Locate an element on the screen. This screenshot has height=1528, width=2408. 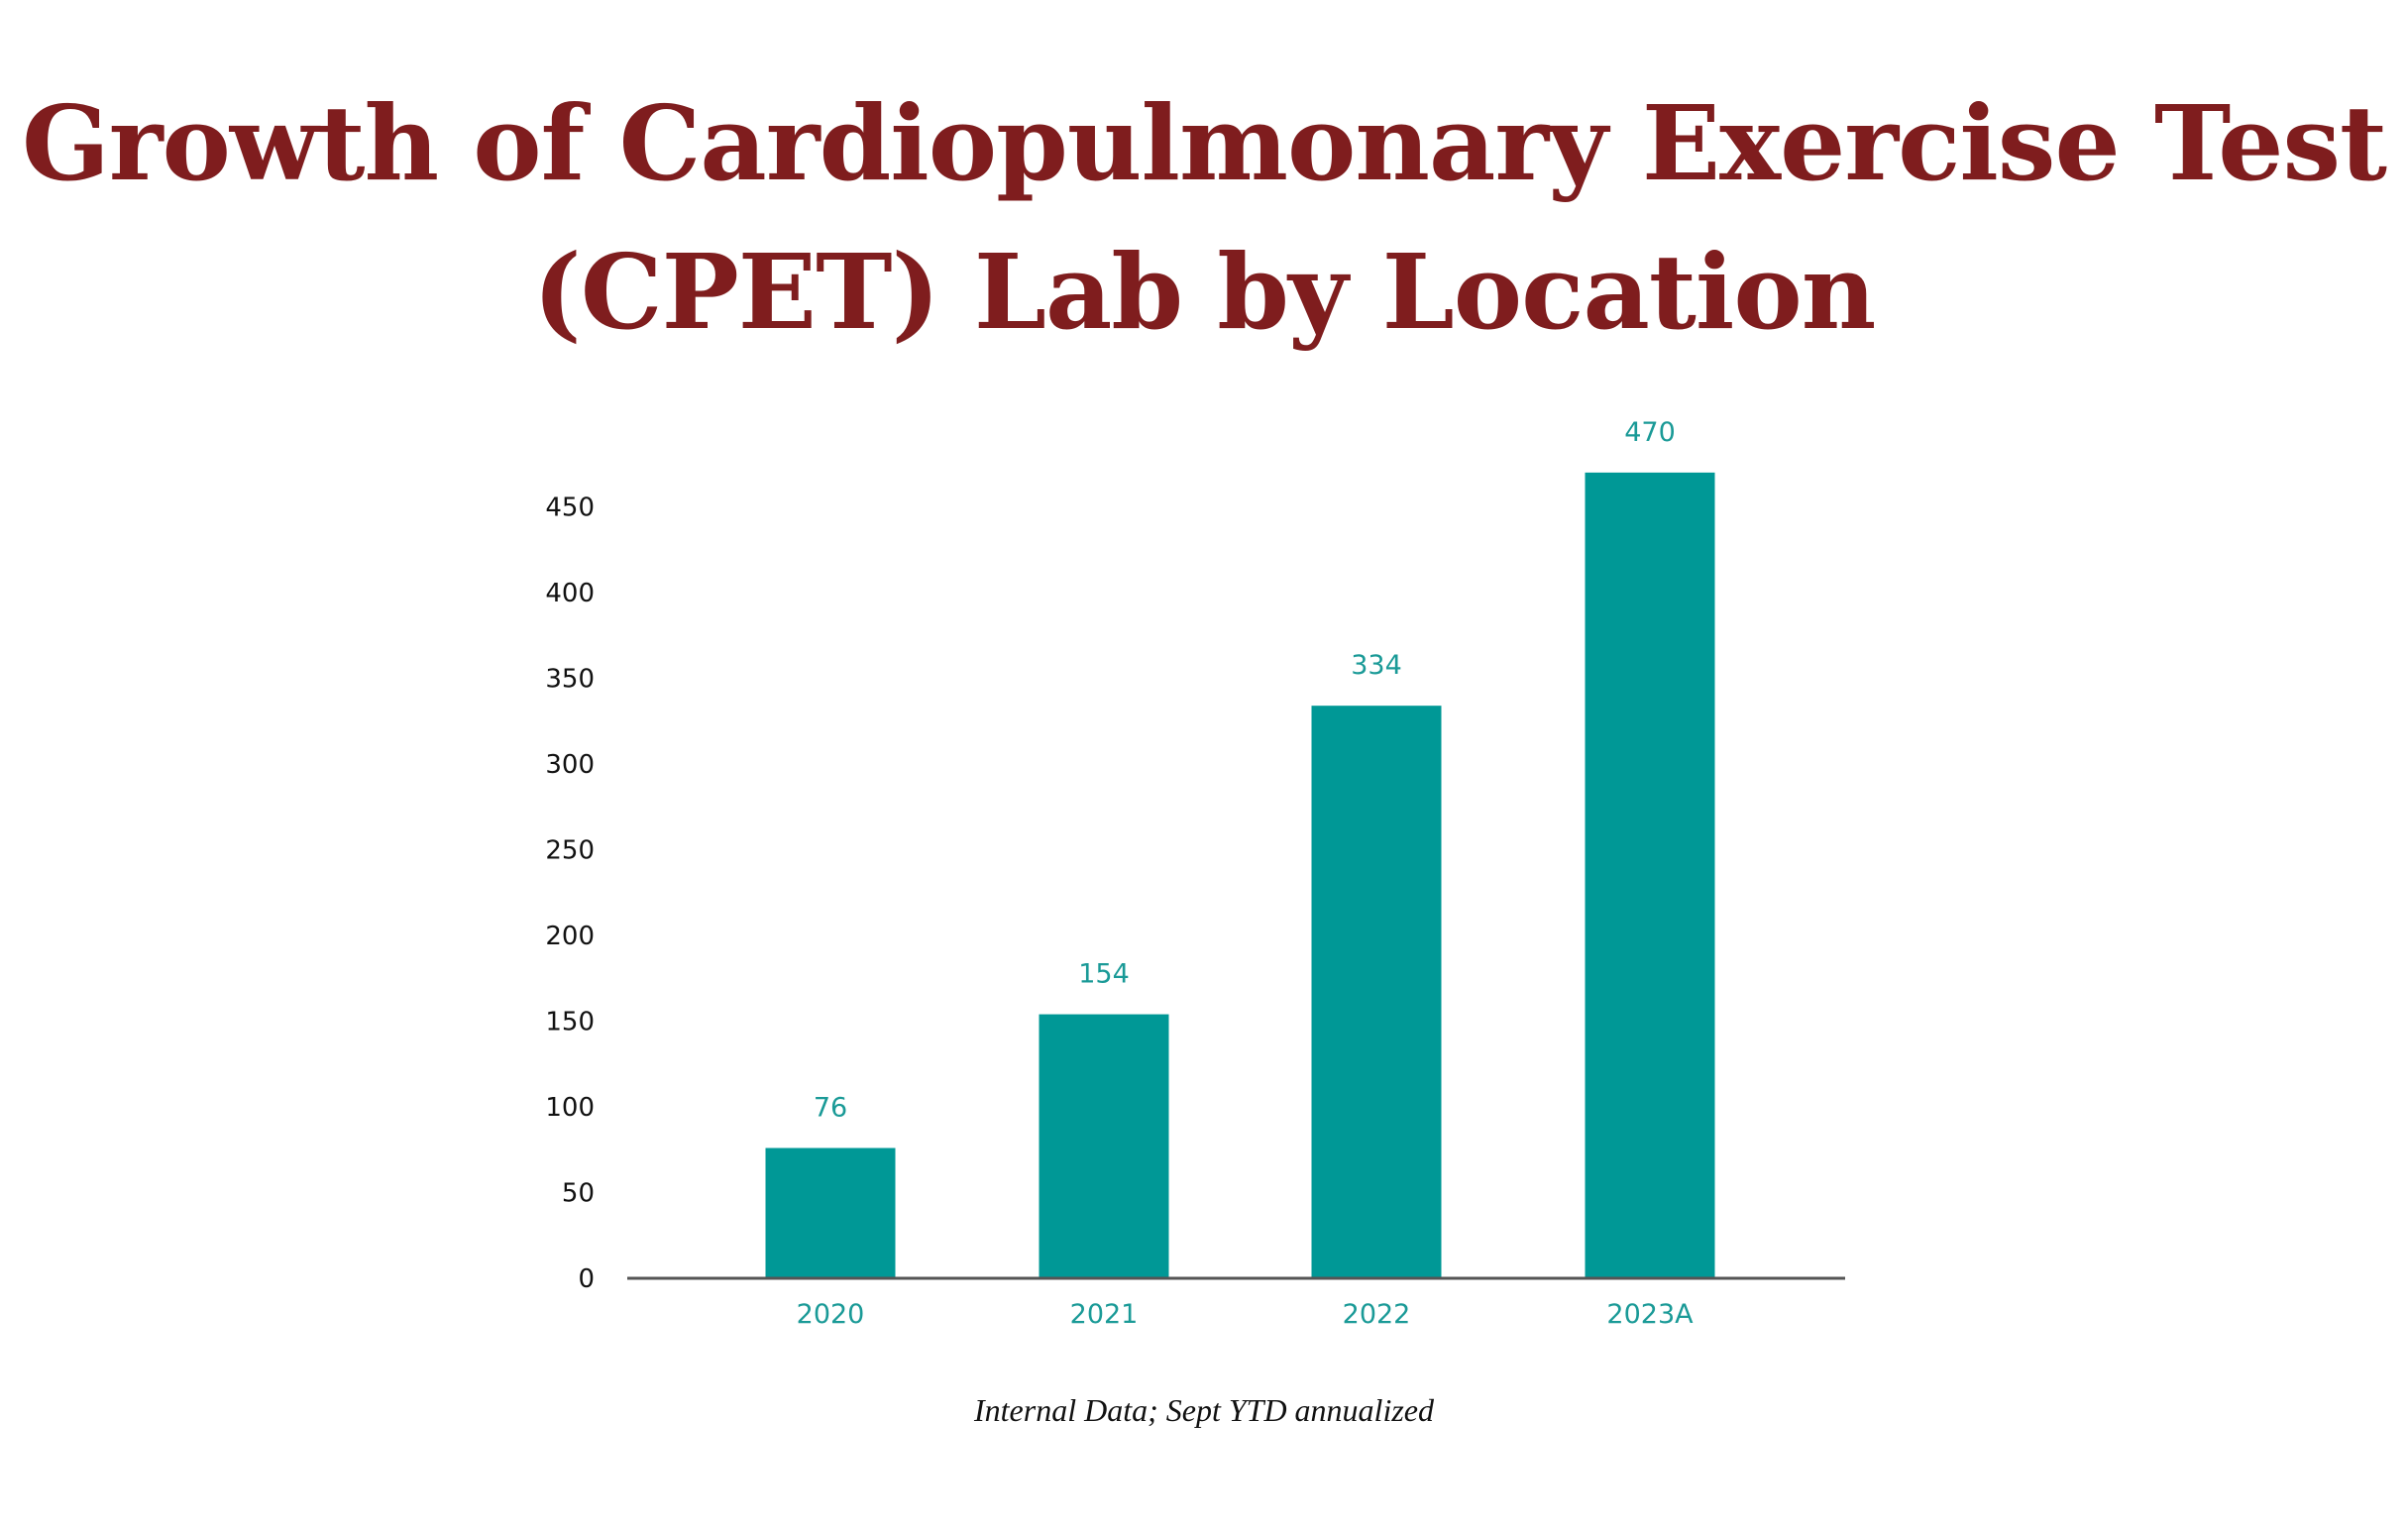
y-tick-label: 100 is located at coordinates (570, 1108).